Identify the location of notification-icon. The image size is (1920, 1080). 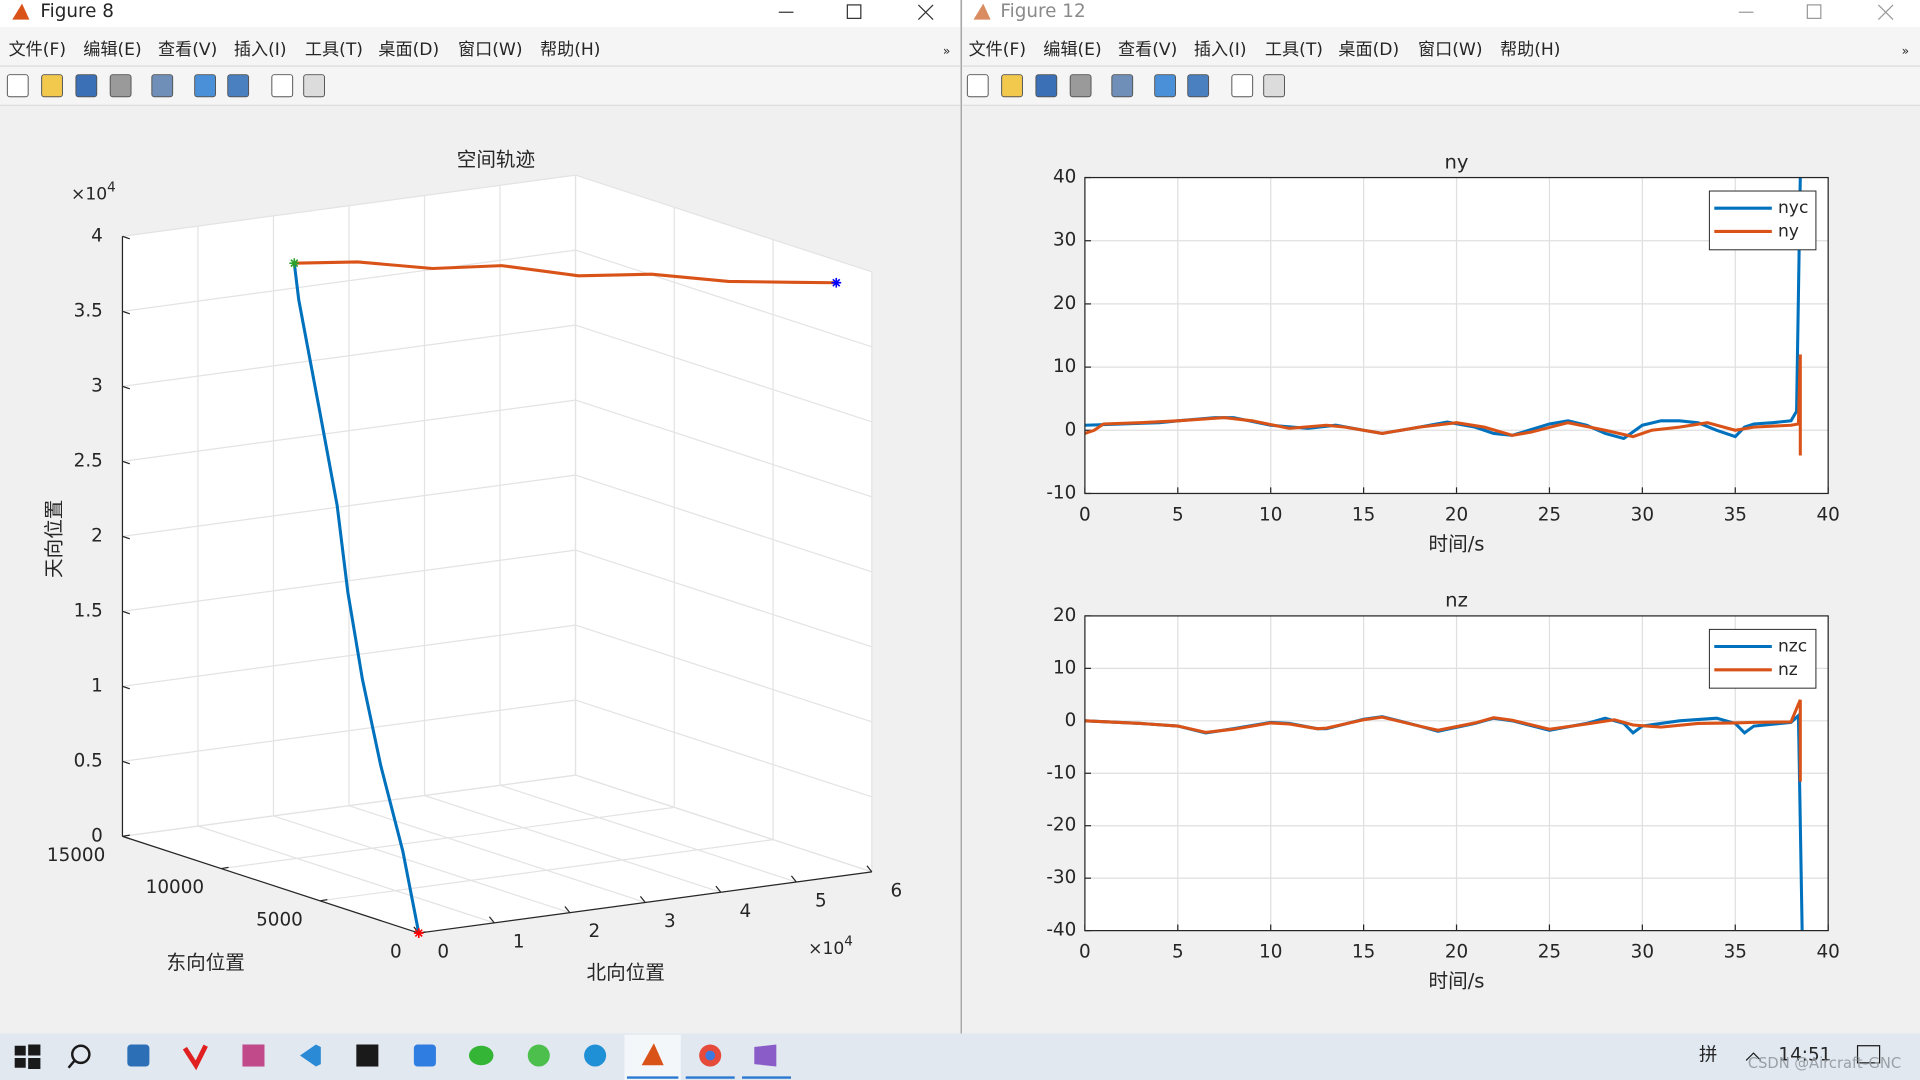
(1868, 1054).